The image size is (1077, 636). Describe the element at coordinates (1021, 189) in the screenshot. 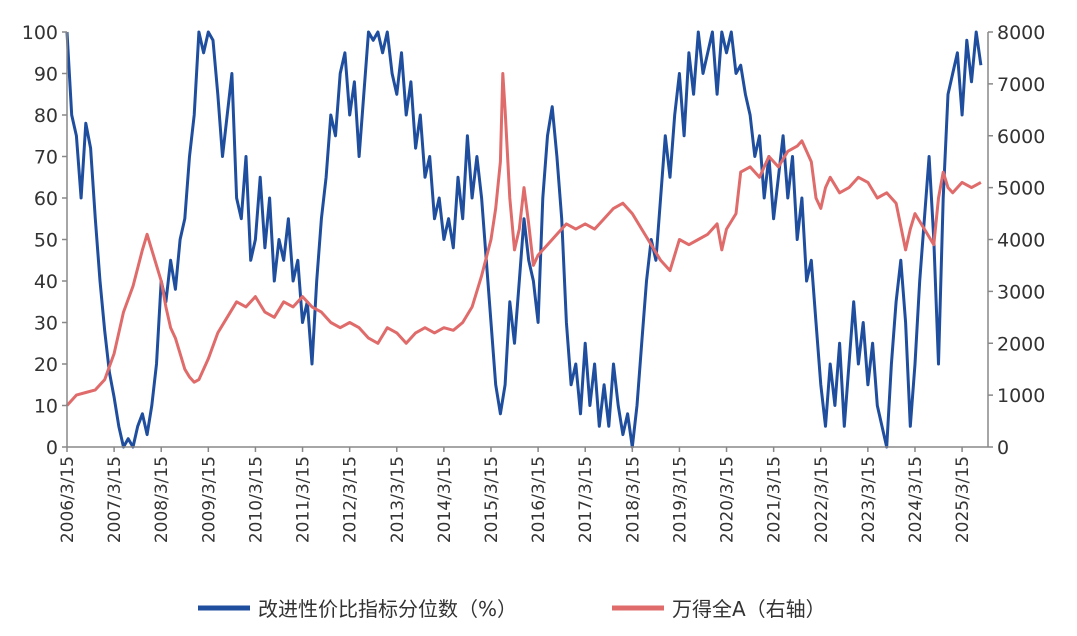

I see `y-tick-label-right: 5000` at that location.